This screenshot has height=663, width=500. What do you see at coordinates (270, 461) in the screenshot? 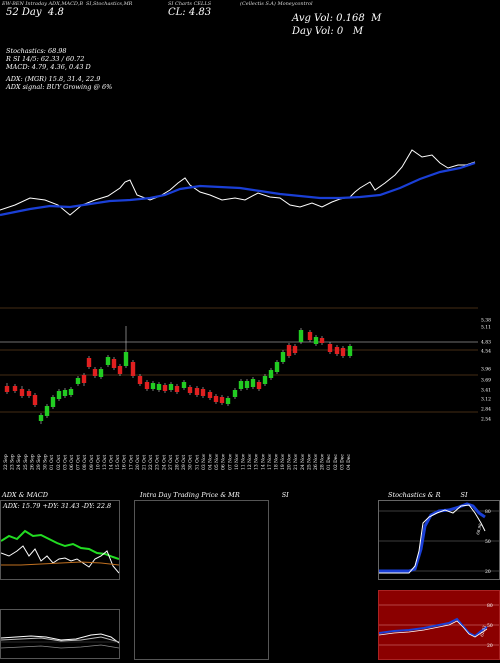
I see `date-tick-label: 17 Nov` at bounding box center [270, 461].